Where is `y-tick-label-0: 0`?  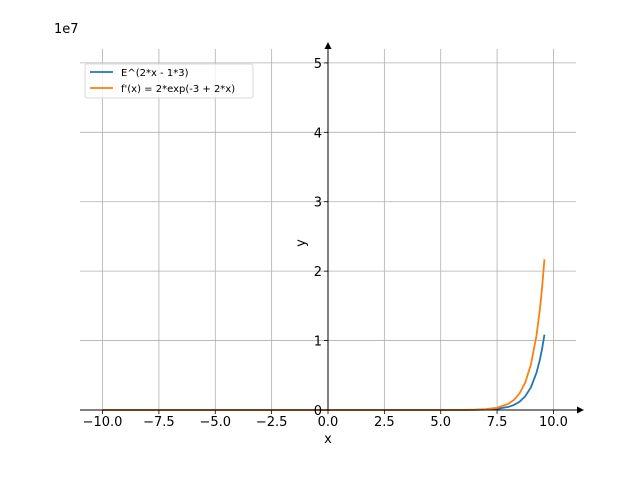 y-tick-label-0: 0 is located at coordinates (318, 411).